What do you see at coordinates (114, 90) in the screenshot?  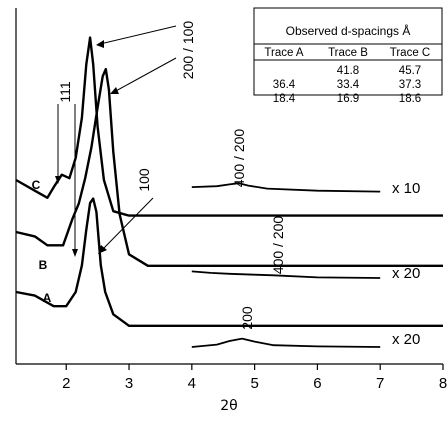 I see `arrowhead-200-100-lower` at bounding box center [114, 90].